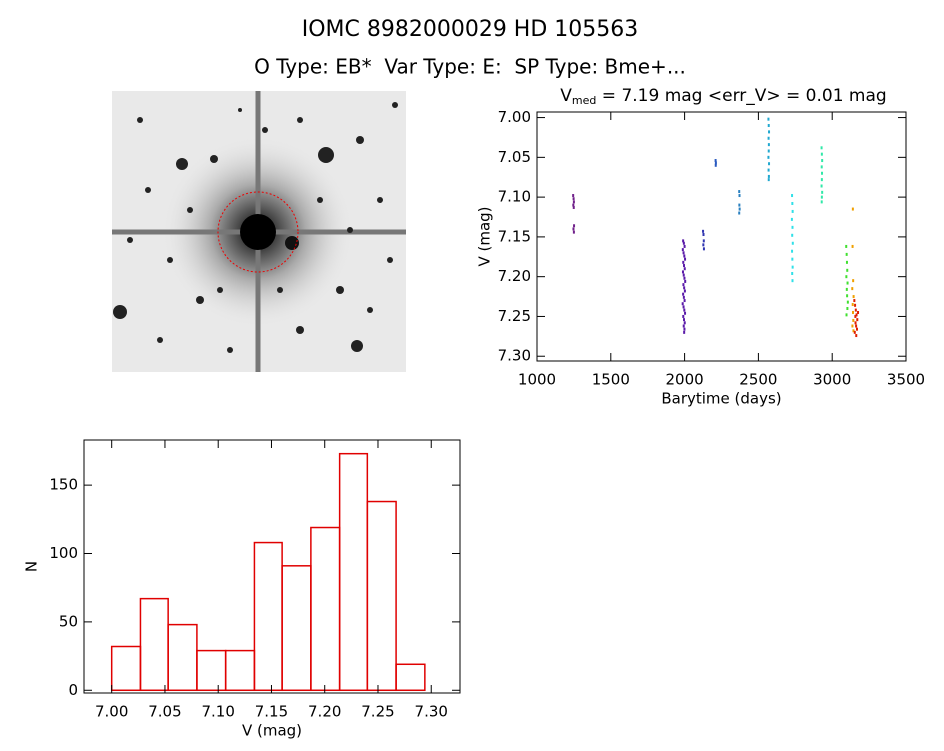 The height and width of the screenshot is (751, 944). I want to click on x-tick-label: 7.00, so click(111, 712).